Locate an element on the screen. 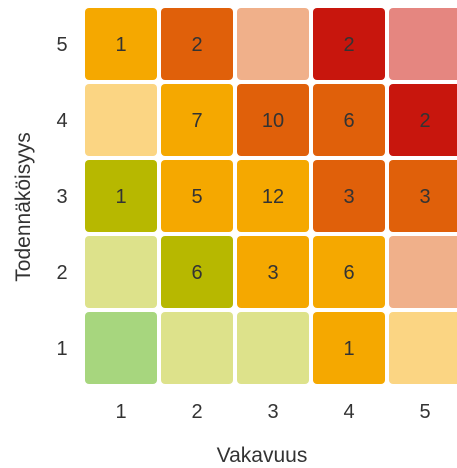  matrix-cell: 10 is located at coordinates (273, 120).